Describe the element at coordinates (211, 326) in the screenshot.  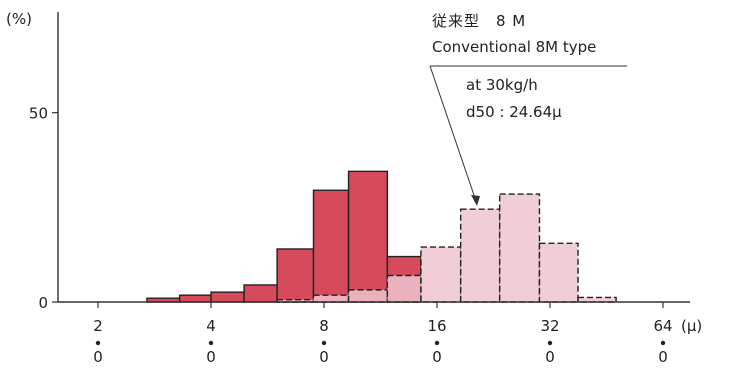
I see `x-tick-label: 4` at that location.